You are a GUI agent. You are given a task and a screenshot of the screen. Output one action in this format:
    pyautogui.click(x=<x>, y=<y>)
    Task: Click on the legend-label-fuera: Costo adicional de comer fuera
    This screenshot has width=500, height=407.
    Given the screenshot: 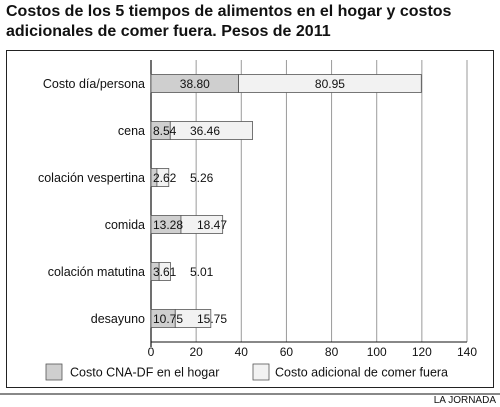 What is the action you would take?
    pyautogui.click(x=361, y=373)
    